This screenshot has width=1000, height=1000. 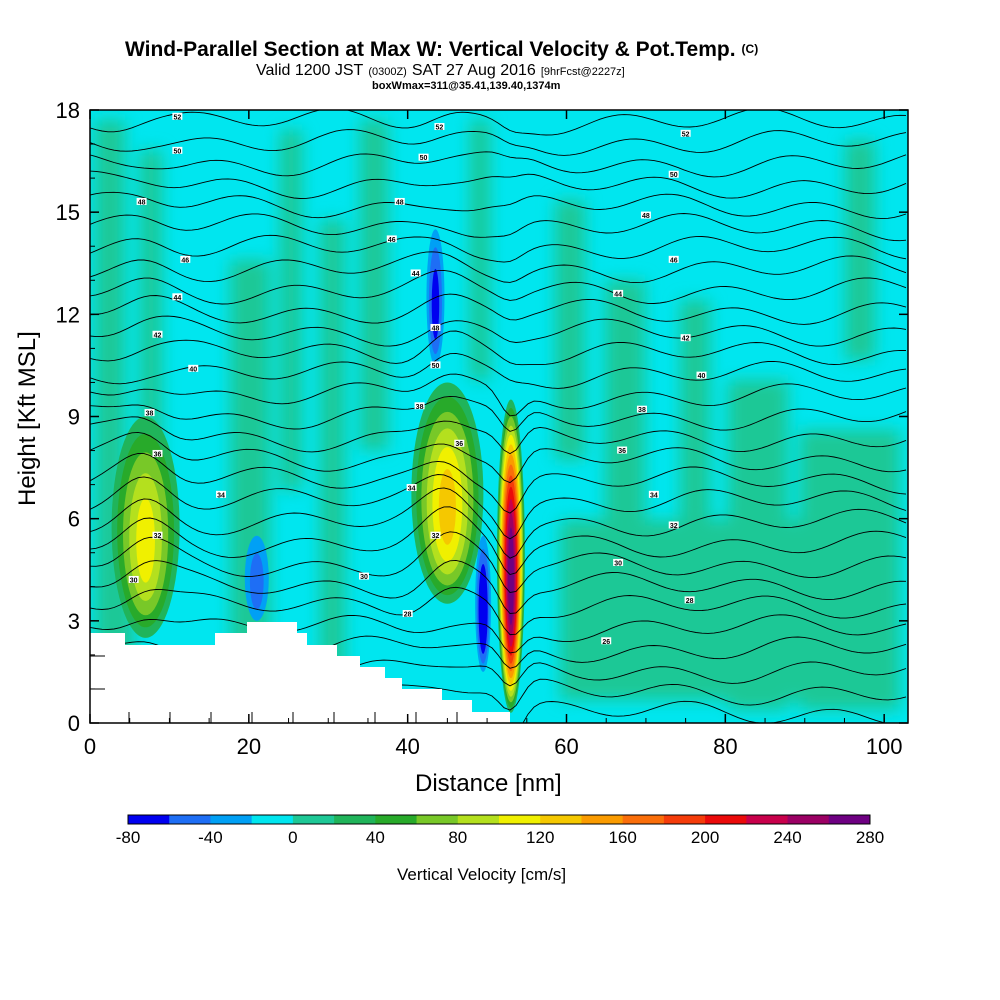 I want to click on y-tick-label: 3, so click(x=74, y=621).